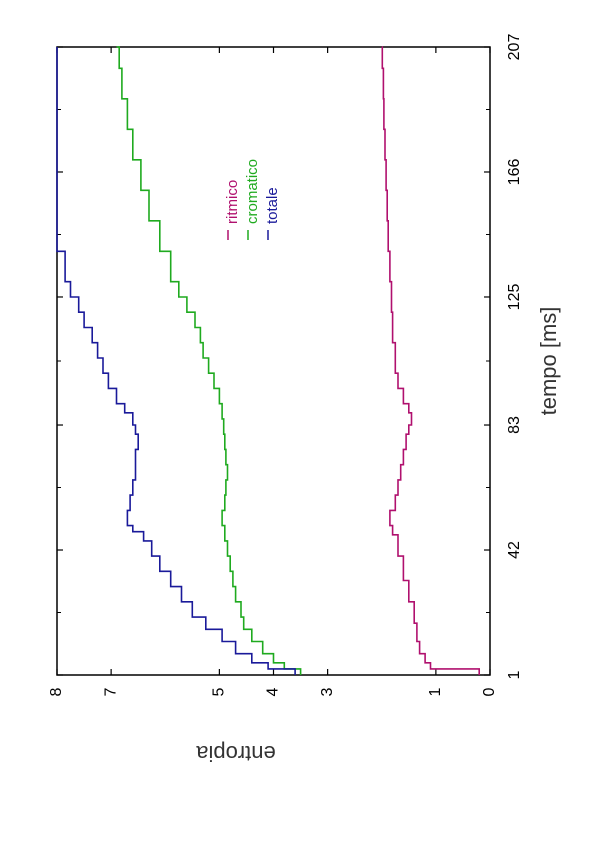  Describe the element at coordinates (56, 691) in the screenshot. I see `y-tick-label: 8` at that location.